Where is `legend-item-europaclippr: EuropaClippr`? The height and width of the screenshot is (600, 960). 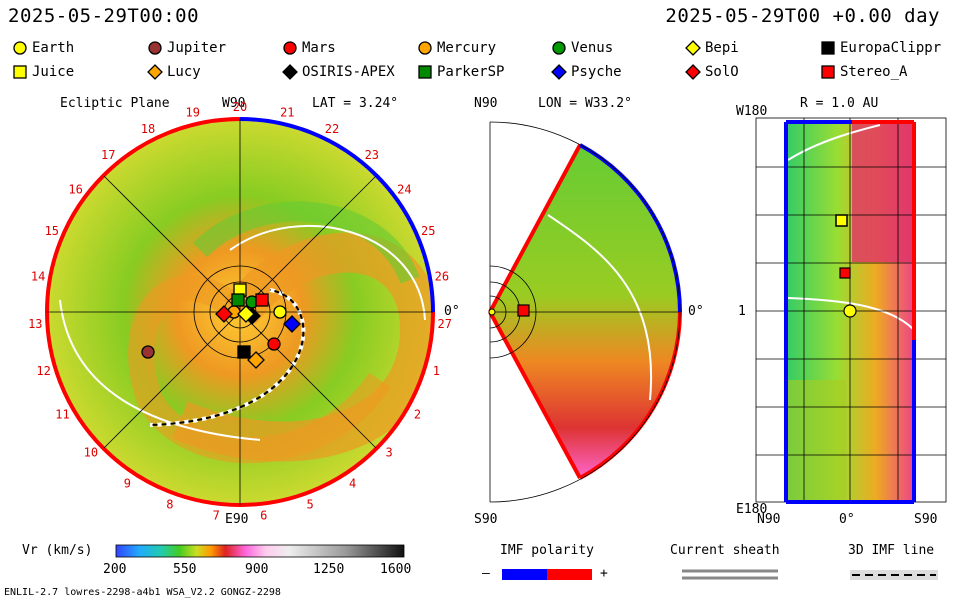
legend-item-europaclippr: EuropaClippr is located at coordinates (880, 48).